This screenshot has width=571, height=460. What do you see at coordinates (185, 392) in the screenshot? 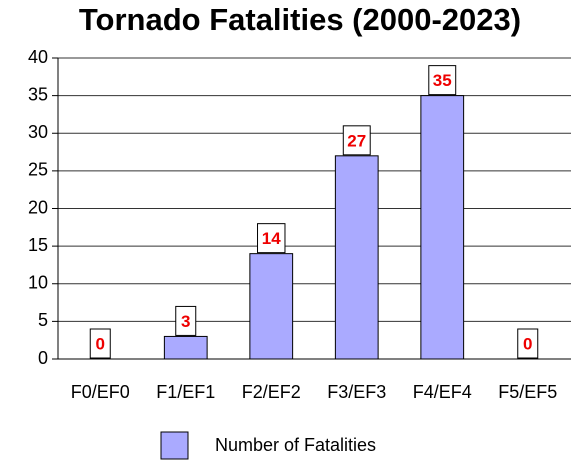
I see `x-tick-label: F1/EF1` at bounding box center [185, 392].